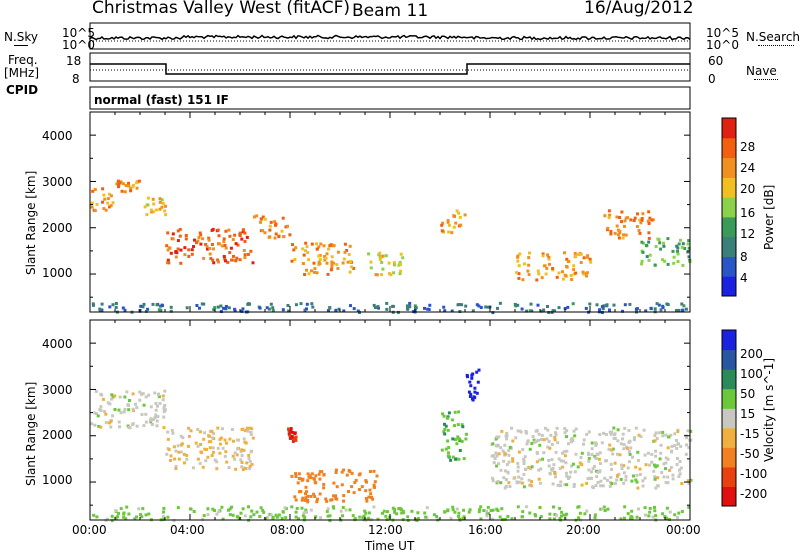  I want to click on power-ytick-3000: 3000, so click(57, 182).